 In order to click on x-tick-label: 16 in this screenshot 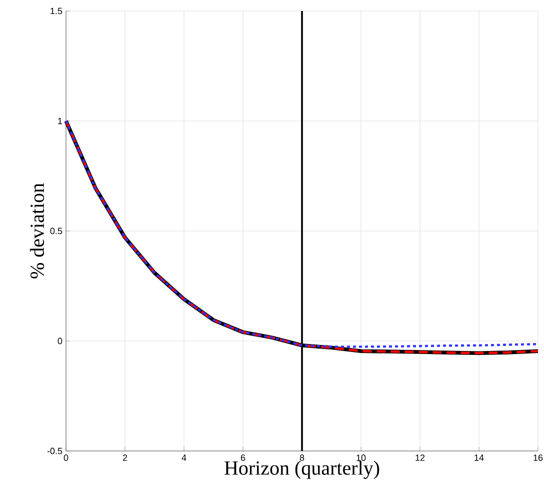, I will do `click(538, 457)`.